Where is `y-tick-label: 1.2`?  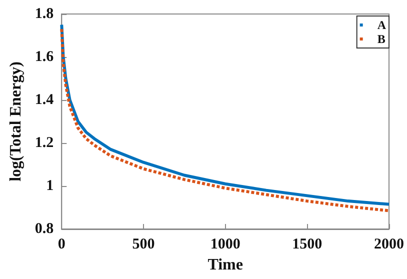
y-tick-label: 1.2 is located at coordinates (44, 143).